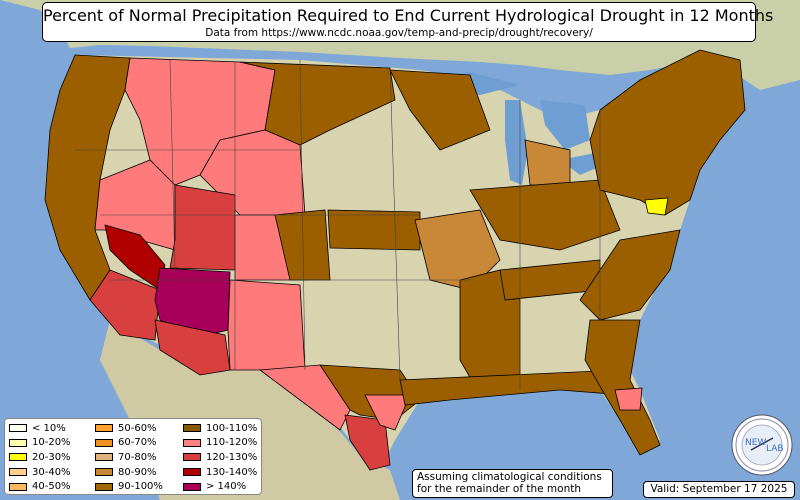  I want to click on lake-michigan, so click(516, 142).